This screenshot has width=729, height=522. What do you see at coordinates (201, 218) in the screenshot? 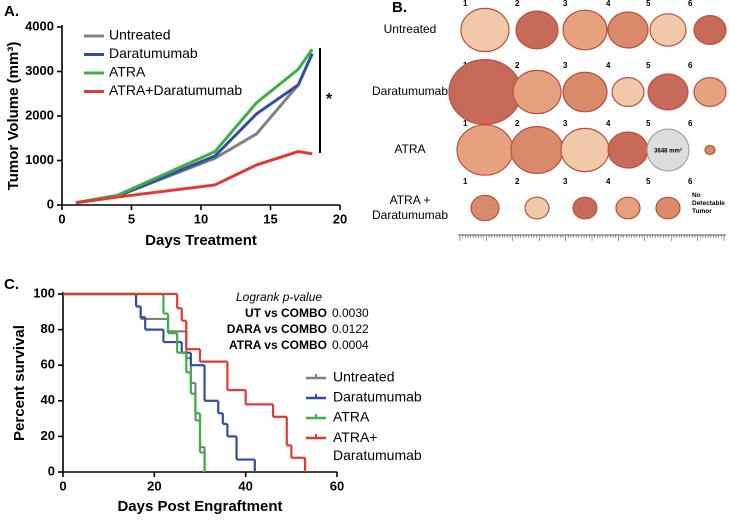
I see `x-tick-label: 10` at bounding box center [201, 218].